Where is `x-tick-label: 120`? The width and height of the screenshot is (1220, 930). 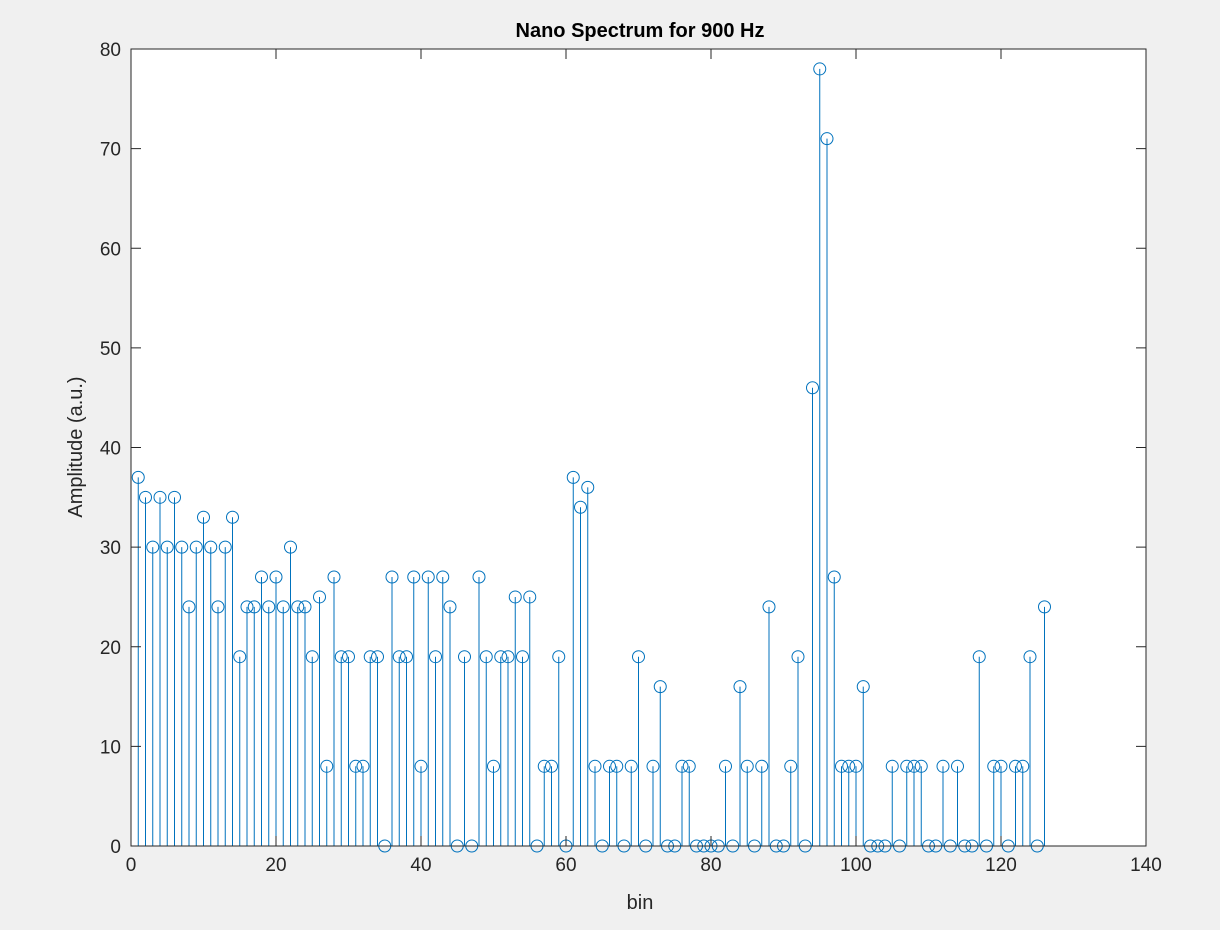
x-tick-label: 120 is located at coordinates (1001, 865).